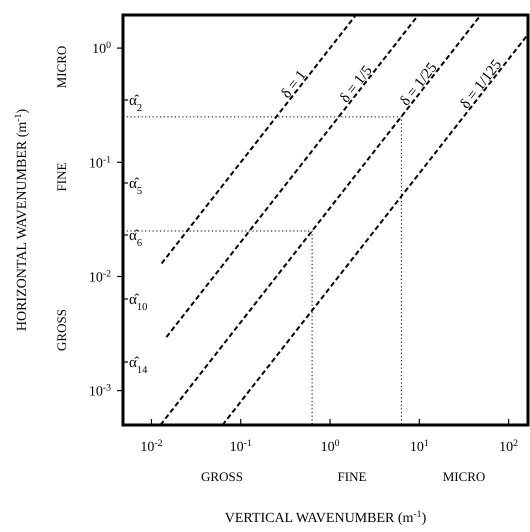 The image size is (530, 532). I want to click on text: δ = 1, so click(294, 85).